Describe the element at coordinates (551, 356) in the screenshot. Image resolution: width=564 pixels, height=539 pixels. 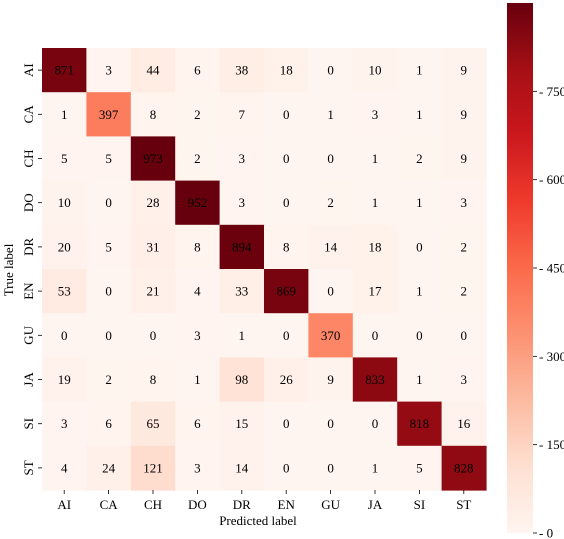
I see `colorbar-tick-label: - 300` at that location.